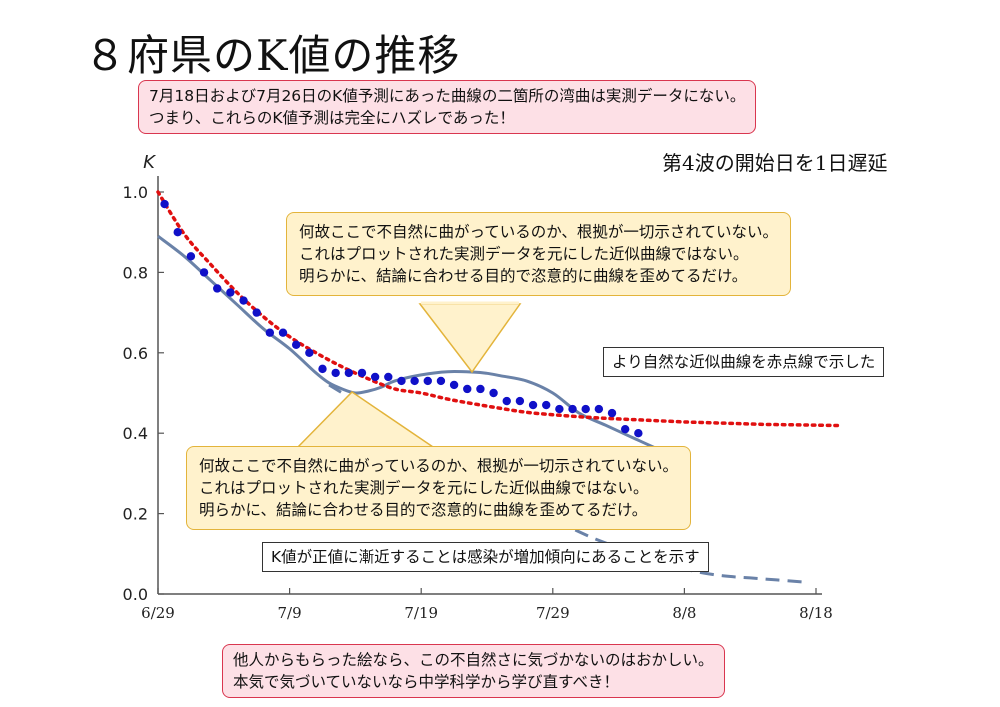  What do you see at coordinates (426, 682) in the screenshot?
I see `bottom-note-line-2: 本気で気づいていないなら中学科学から学び直すべき！` at bounding box center [426, 682].